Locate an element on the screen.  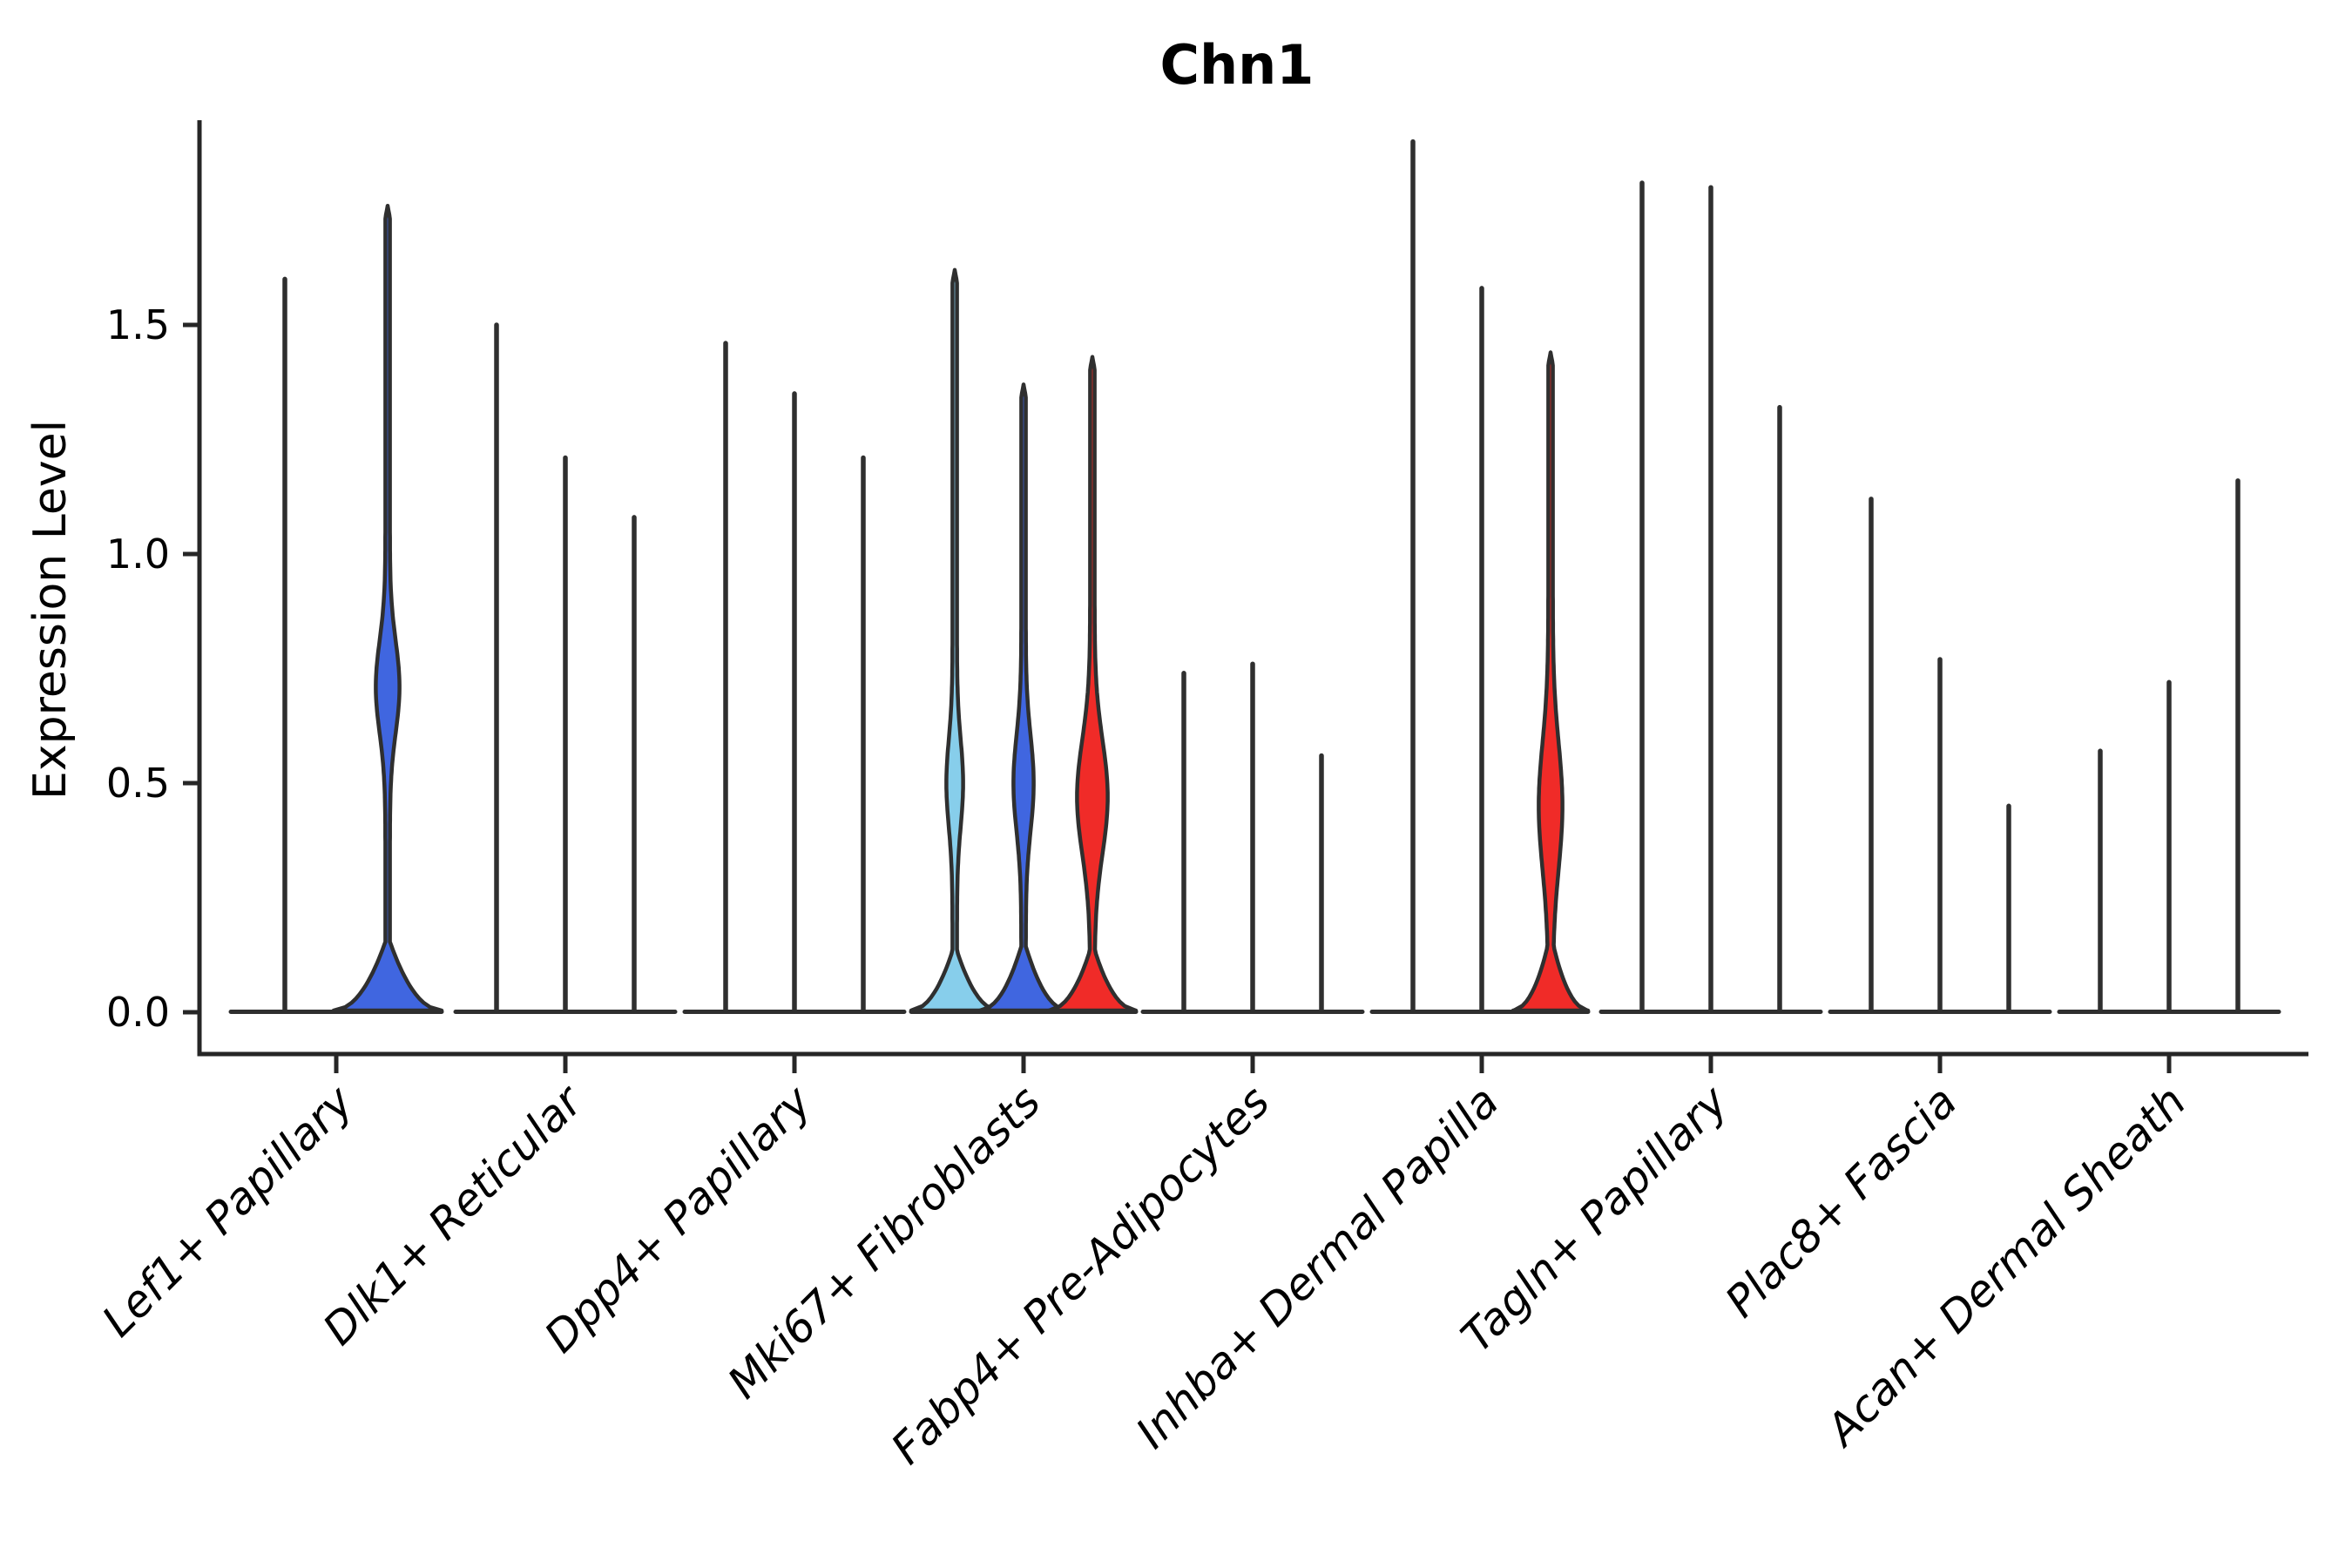
x-tick-label: Inhba+ Dermal Papilla is located at coordinates (1317, 1266).